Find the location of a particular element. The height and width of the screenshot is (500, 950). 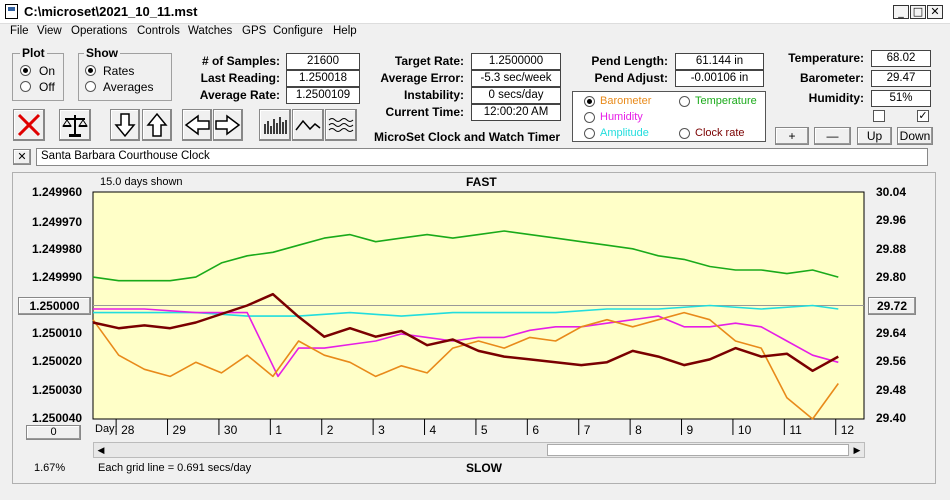

red-x-icon is located at coordinates (29, 125).